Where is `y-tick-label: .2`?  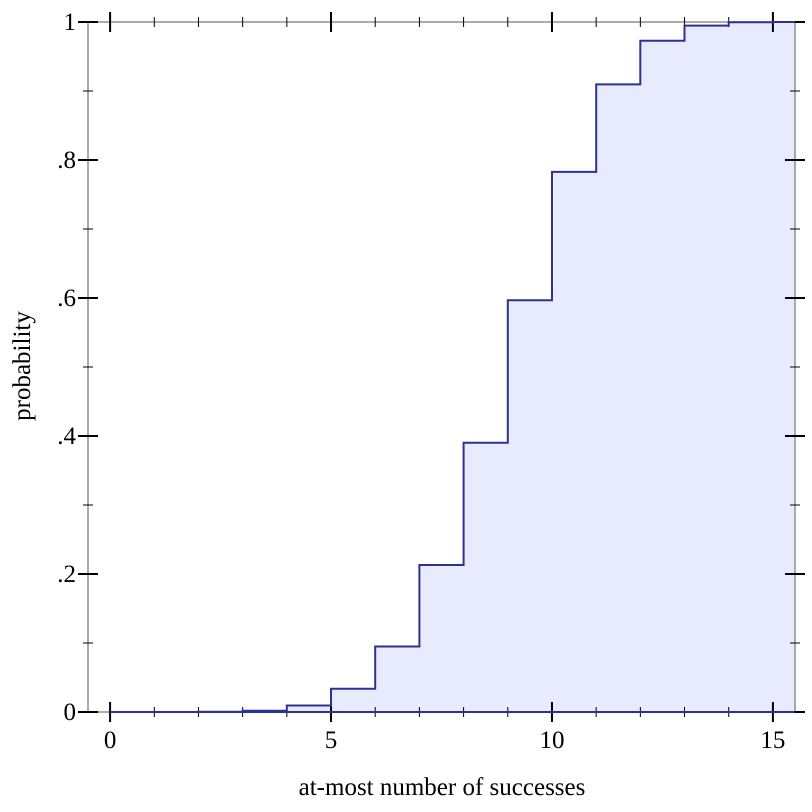 y-tick-label: .2 is located at coordinates (66, 574).